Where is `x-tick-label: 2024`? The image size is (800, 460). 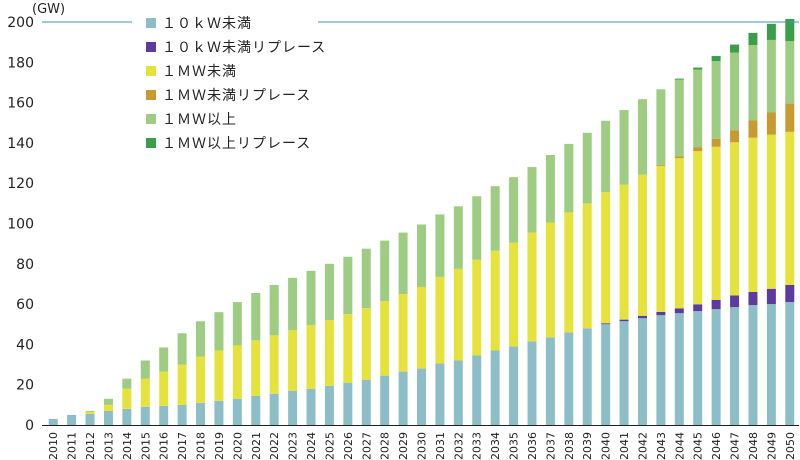
x-tick-label: 2024 is located at coordinates (311, 446).